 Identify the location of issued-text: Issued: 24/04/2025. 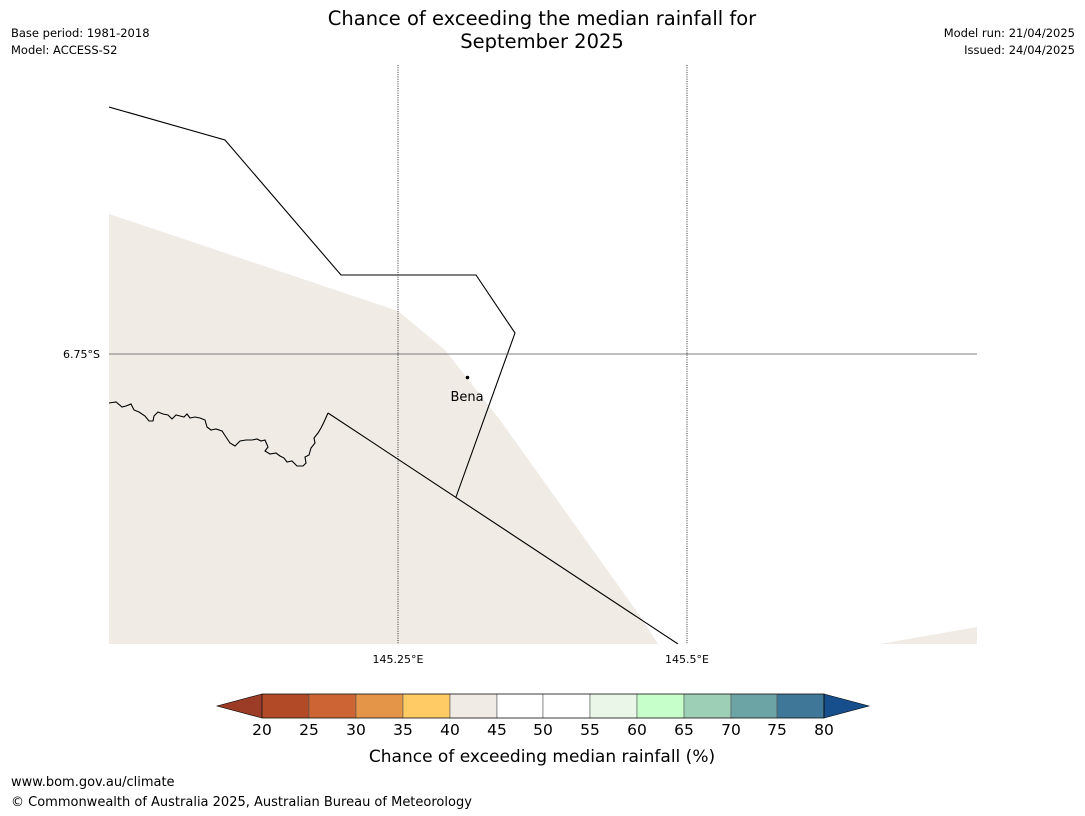
(1019, 50).